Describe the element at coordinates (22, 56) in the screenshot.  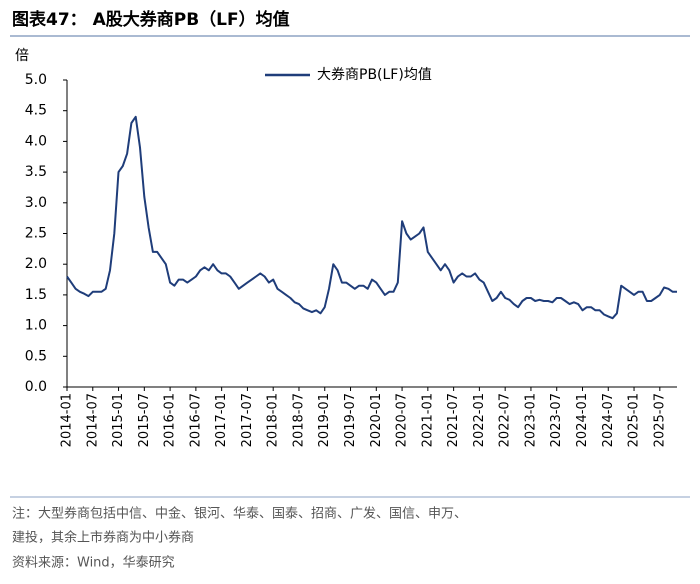
I see `y-axis-label: 倍` at that location.